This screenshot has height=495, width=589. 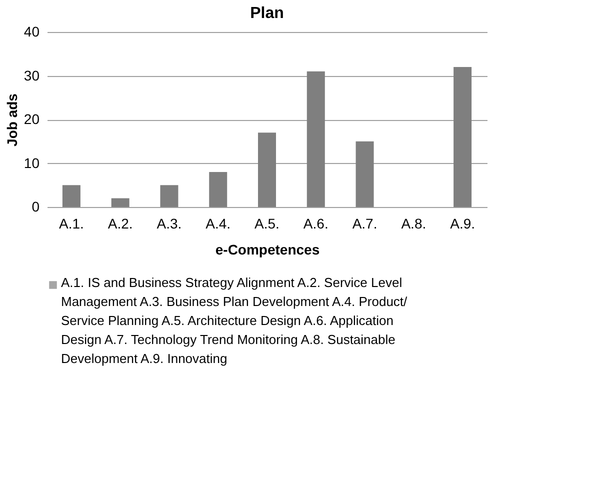 I want to click on x-tick-label: A.6., so click(x=315, y=224).